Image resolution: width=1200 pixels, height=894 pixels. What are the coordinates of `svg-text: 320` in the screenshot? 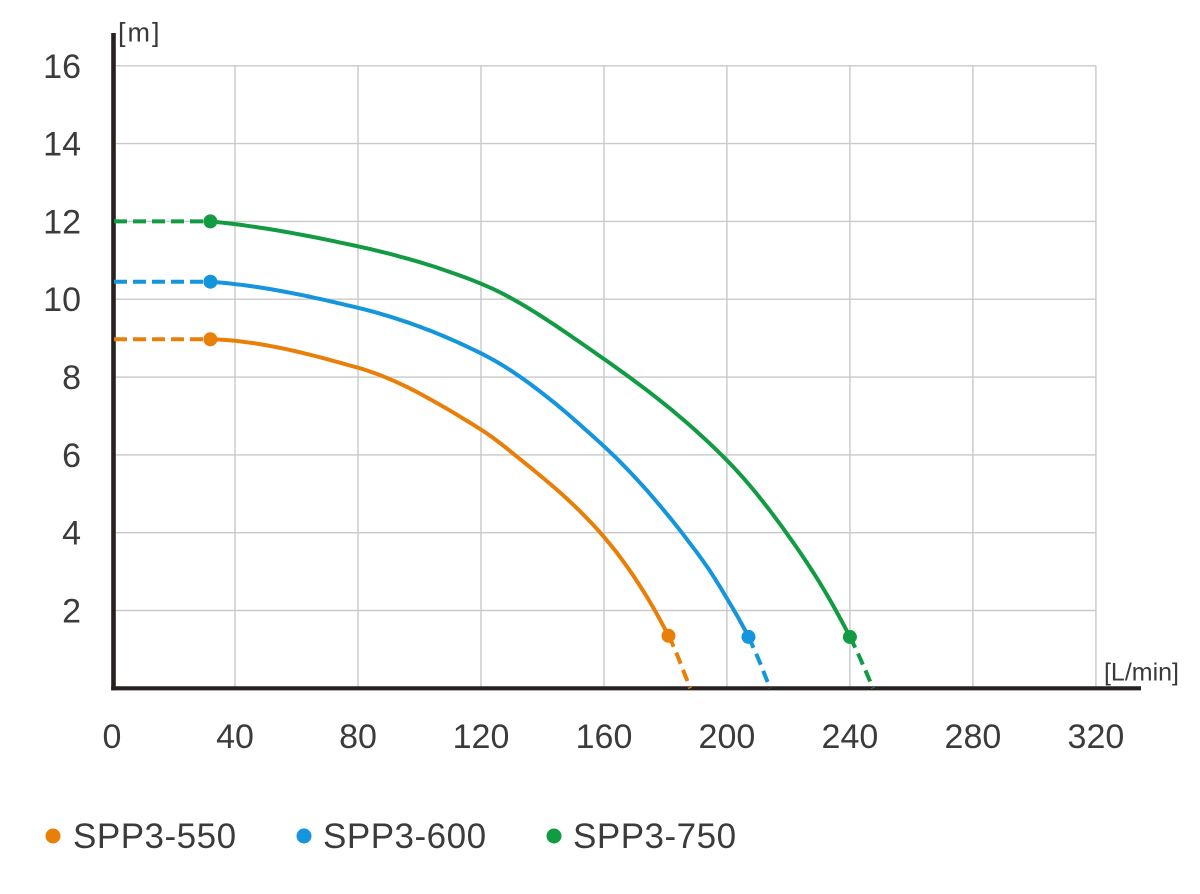 It's located at (1096, 737).